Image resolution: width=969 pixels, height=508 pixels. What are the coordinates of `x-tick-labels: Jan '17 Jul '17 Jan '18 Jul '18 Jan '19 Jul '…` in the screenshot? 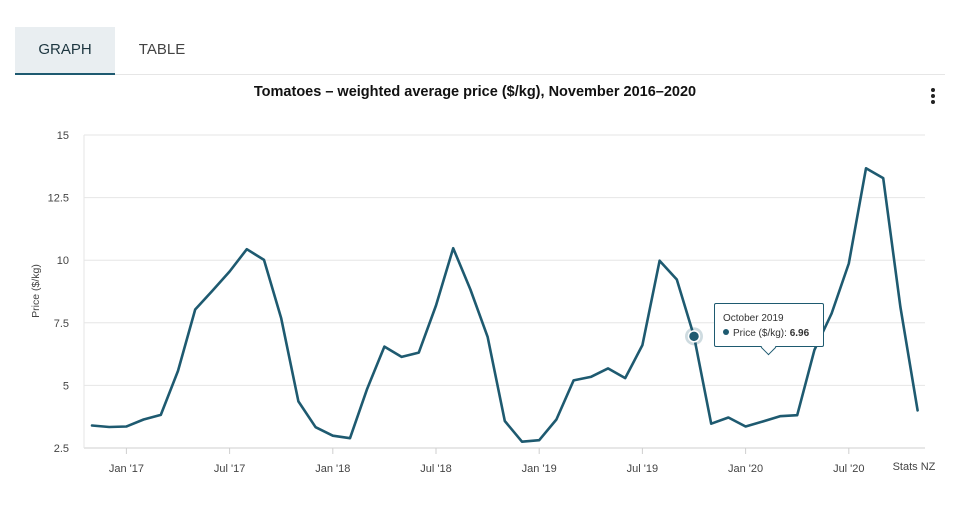 It's located at (487, 461).